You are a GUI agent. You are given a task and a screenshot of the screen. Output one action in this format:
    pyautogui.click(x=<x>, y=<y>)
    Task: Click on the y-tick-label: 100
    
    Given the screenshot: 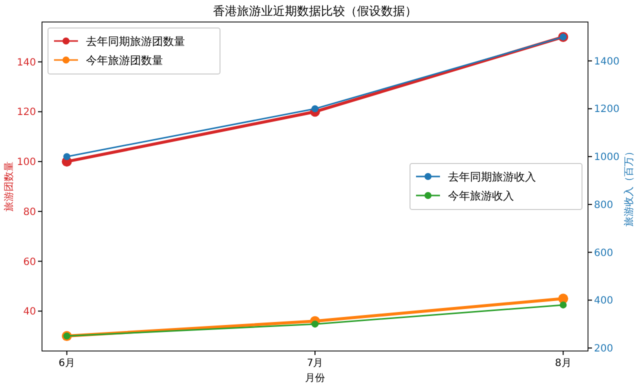 What is the action you would take?
    pyautogui.click(x=26, y=162)
    